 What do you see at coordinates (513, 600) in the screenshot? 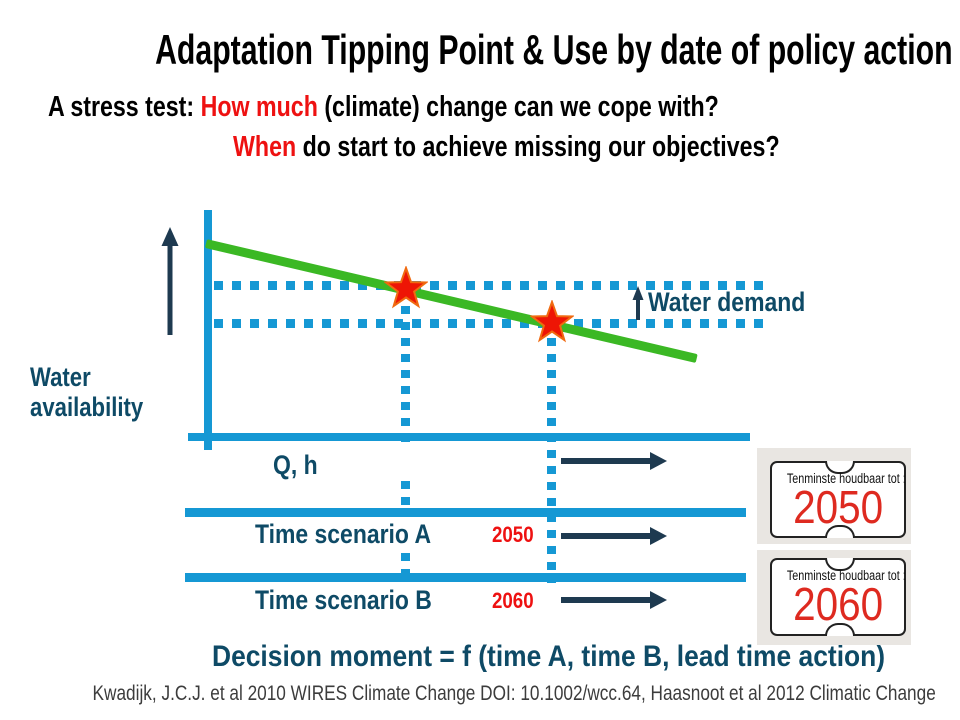
I see `scenario-b-year-label: 2060` at bounding box center [513, 600].